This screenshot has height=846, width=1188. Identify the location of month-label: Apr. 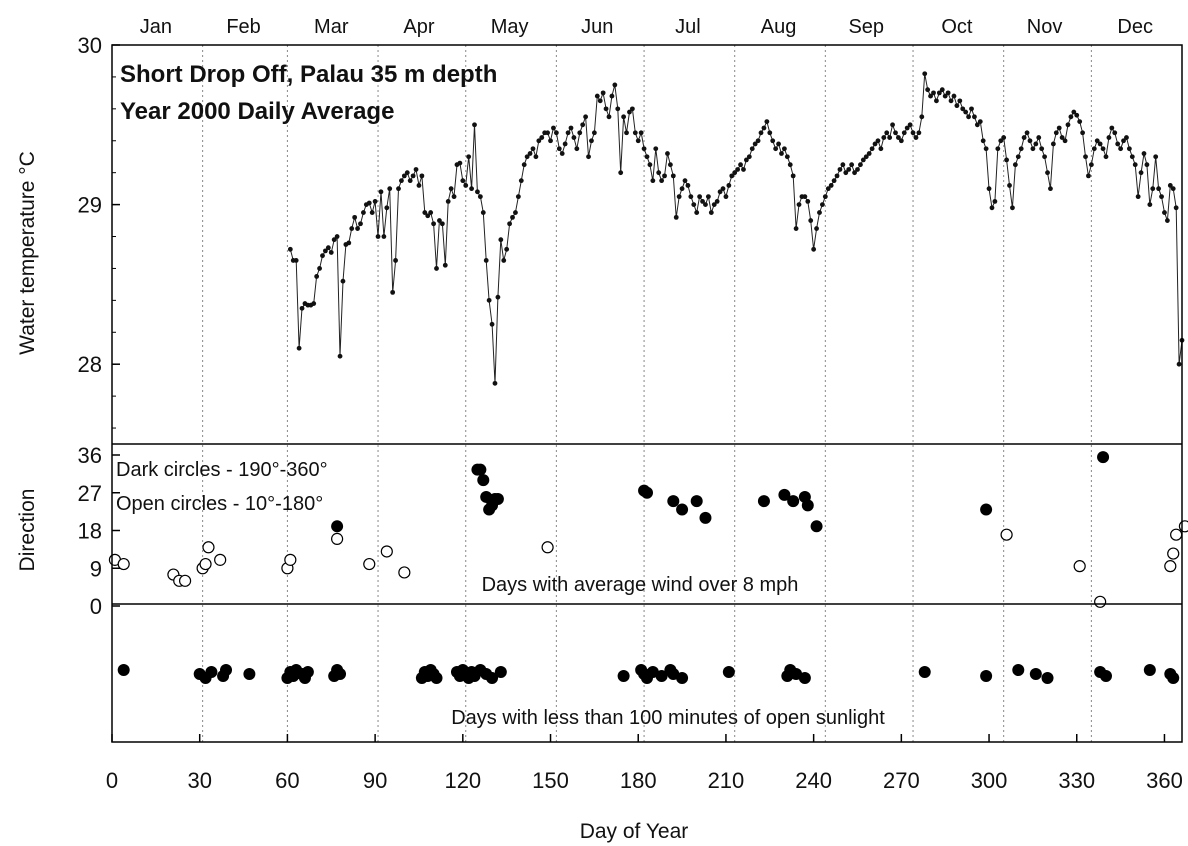
(418, 27).